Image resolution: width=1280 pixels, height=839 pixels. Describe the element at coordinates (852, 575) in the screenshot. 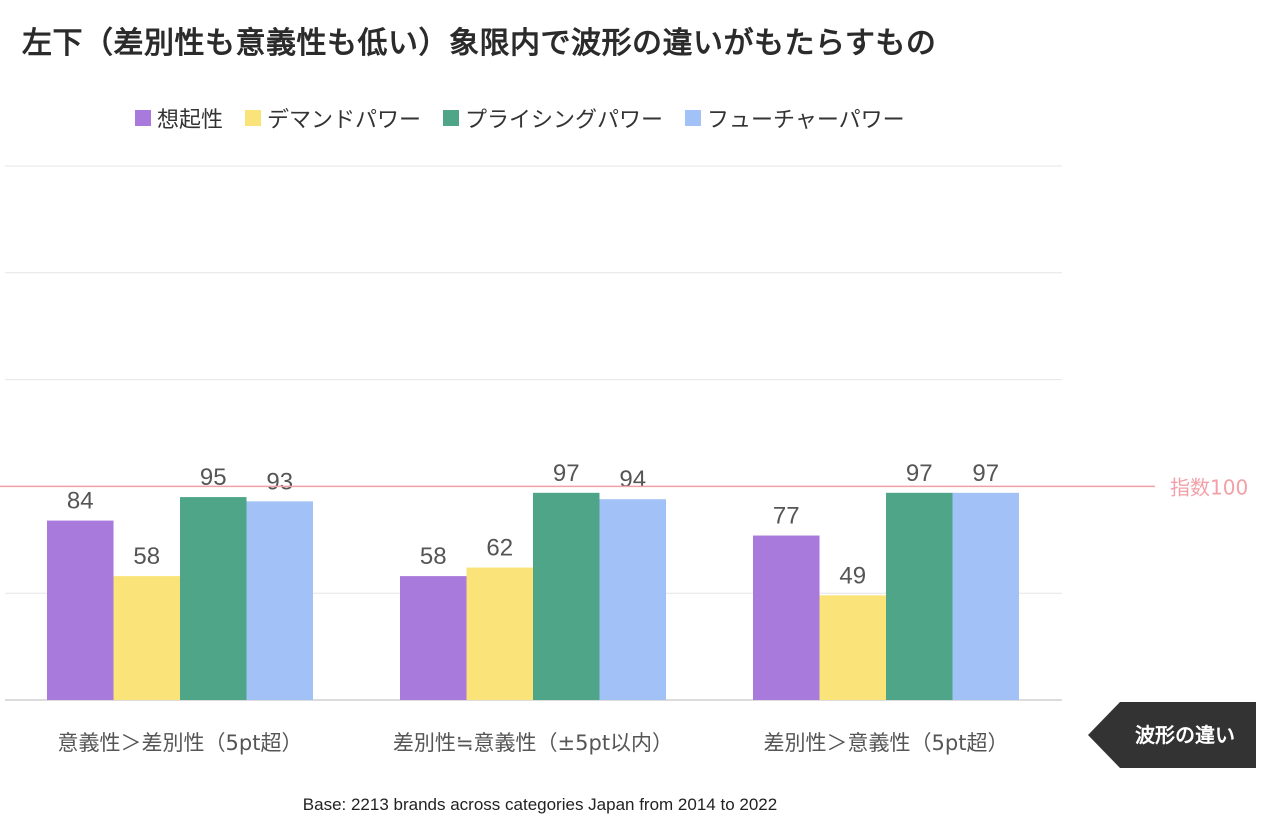

I see `data-label: 49` at that location.